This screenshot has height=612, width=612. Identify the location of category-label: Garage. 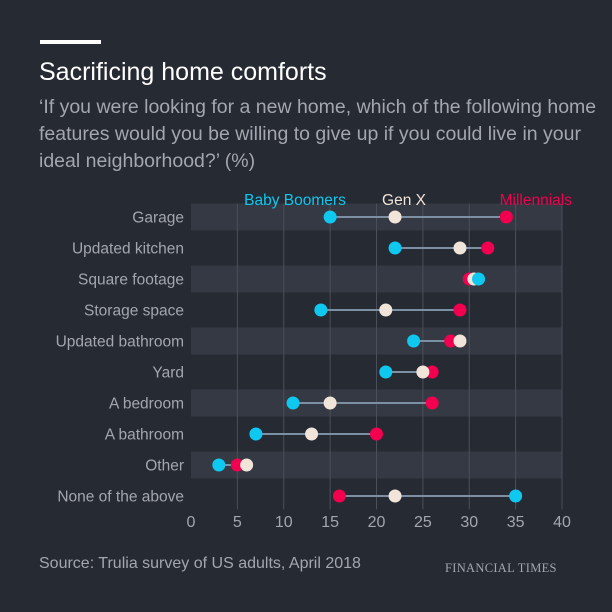
(158, 218).